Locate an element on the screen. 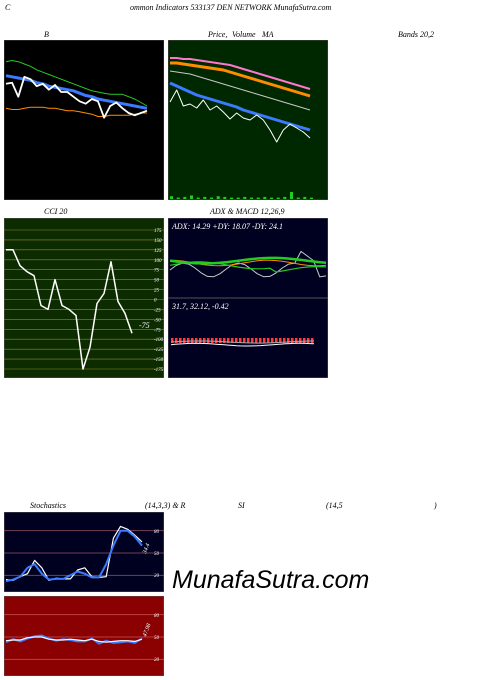  price-ma-chart is located at coordinates (248, 120).